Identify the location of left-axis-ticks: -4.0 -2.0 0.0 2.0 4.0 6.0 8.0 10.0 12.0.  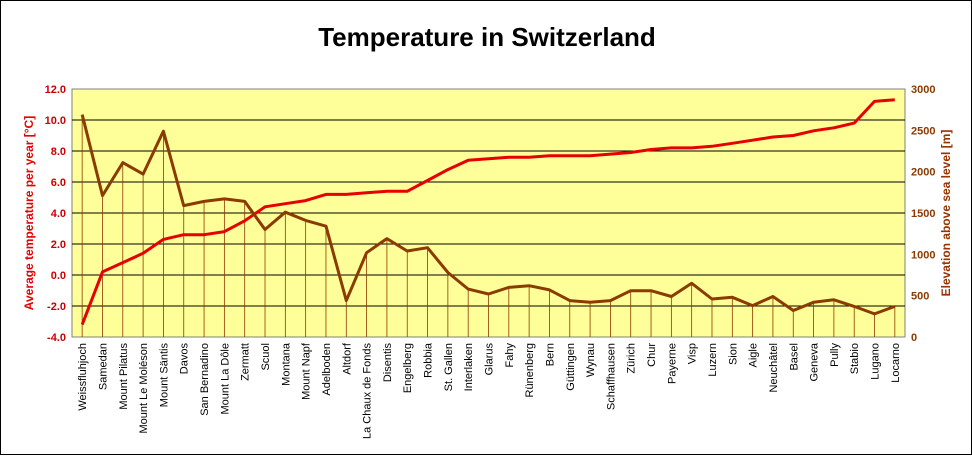
(55, 214).